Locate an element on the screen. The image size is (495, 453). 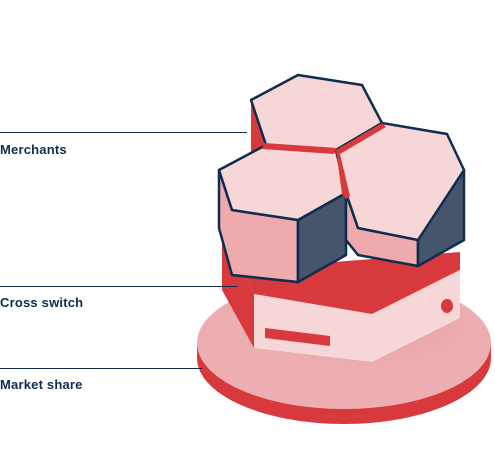
box-right-face is located at coordinates (416, 316).